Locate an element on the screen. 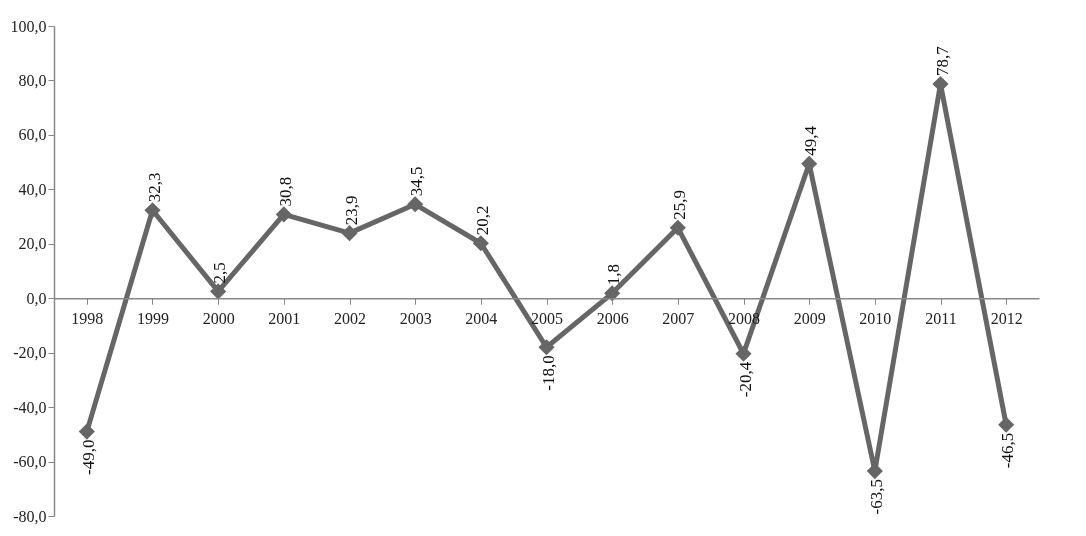  data-label: 20,2 is located at coordinates (482, 220).